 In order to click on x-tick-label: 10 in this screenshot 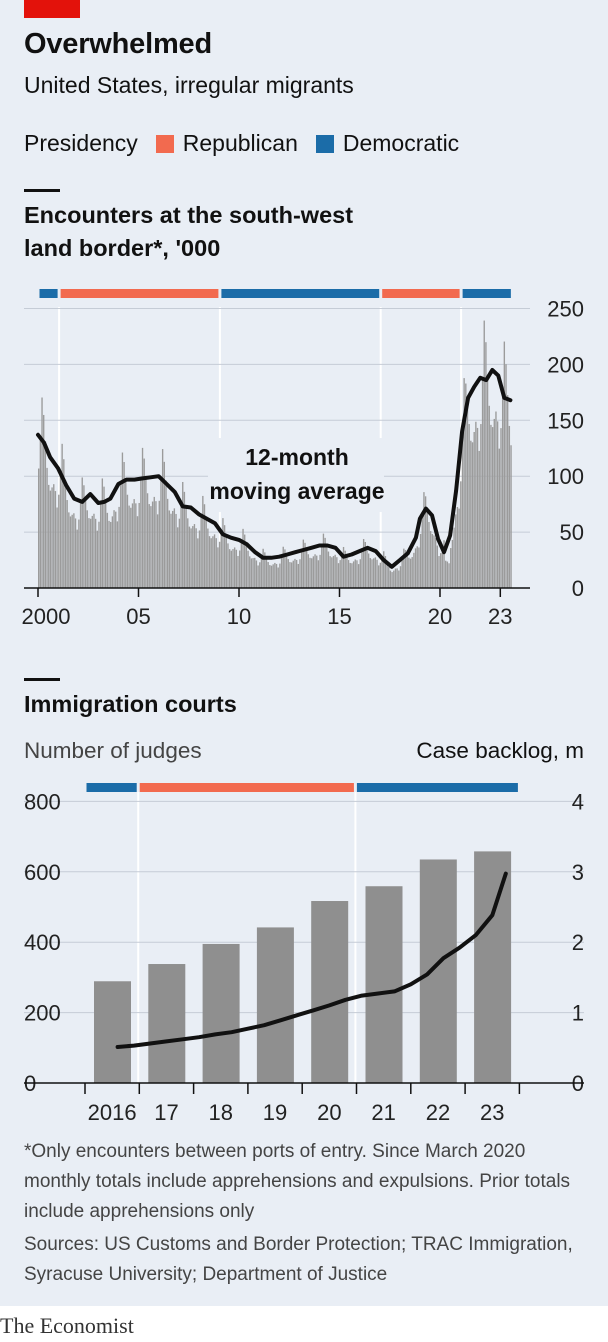, I will do `click(239, 616)`.